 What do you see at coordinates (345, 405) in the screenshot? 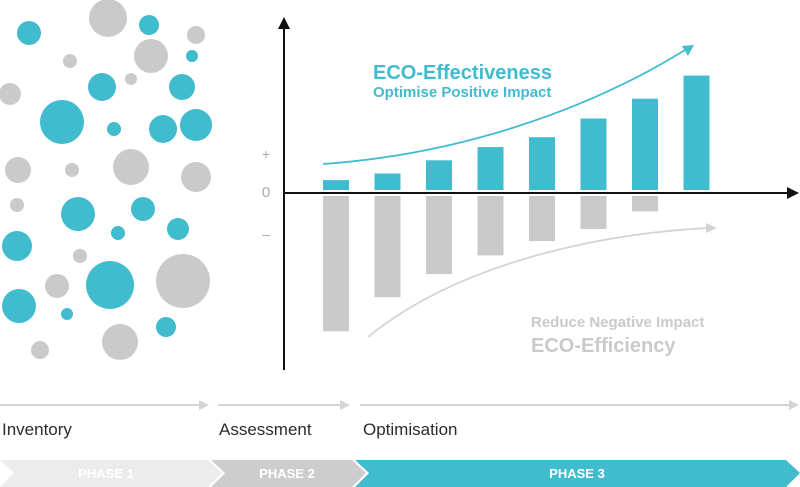
I see `assessment-arrowhead` at bounding box center [345, 405].